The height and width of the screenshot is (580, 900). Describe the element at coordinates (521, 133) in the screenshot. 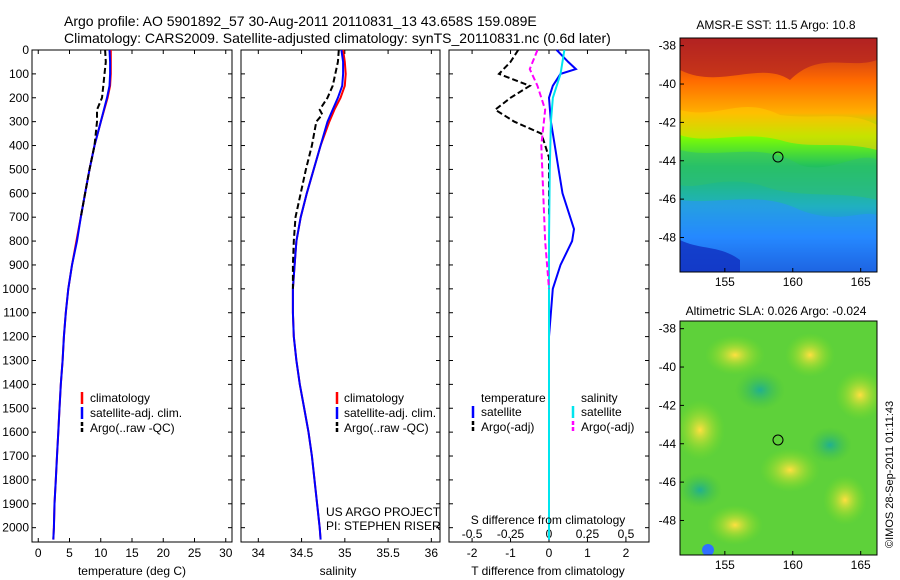

I see `series-line-argo--adj-` at that location.